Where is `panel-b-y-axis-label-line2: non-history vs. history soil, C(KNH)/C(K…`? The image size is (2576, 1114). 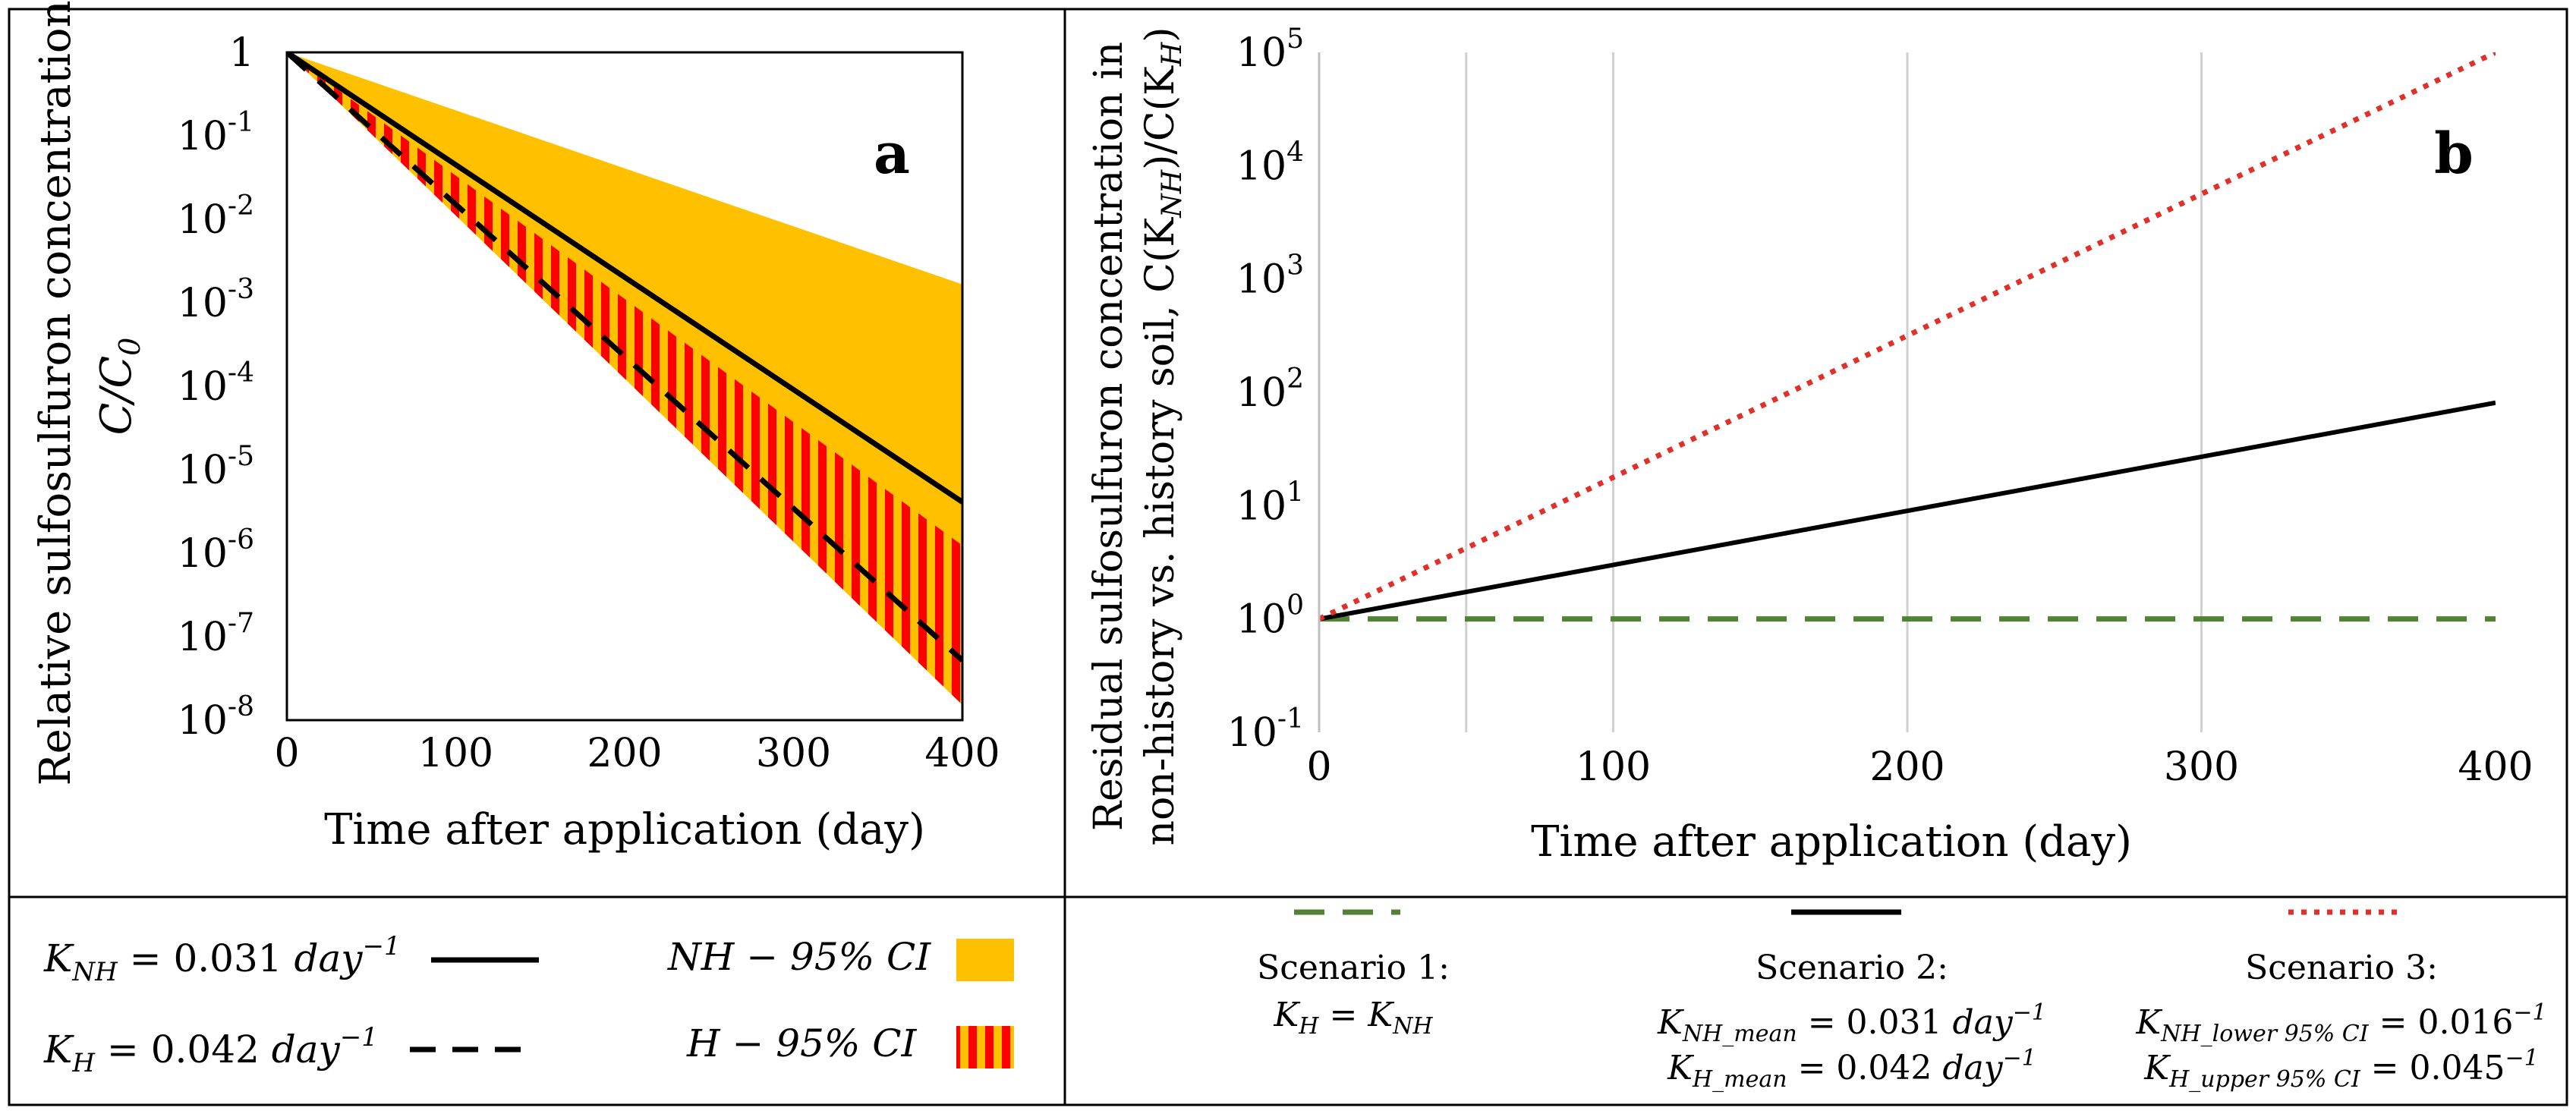
panel-b-y-axis-label-line2: non-history vs. history soil, C(KNH)/C(K… is located at coordinates (1163, 436).